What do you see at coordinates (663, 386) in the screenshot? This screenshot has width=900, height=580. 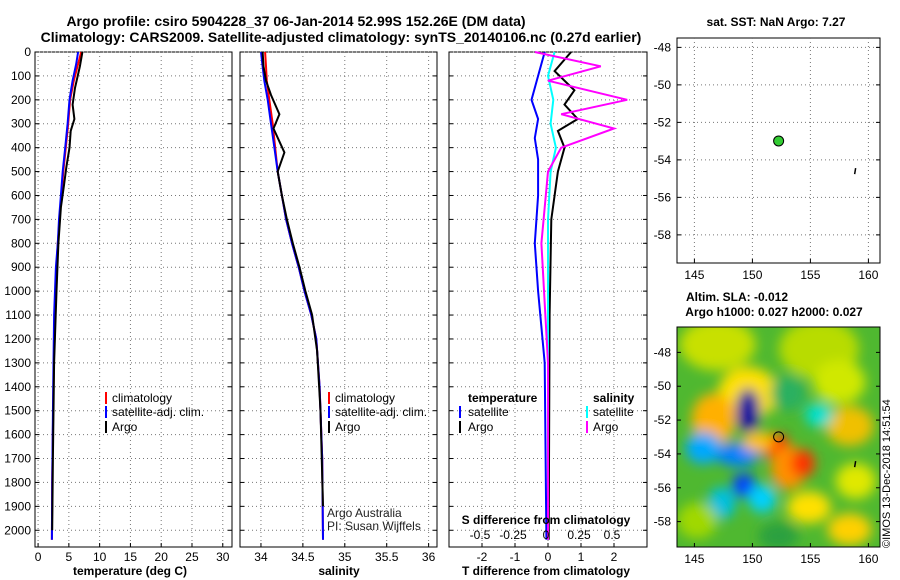 I see `lat-tick-label: -50` at bounding box center [663, 386].